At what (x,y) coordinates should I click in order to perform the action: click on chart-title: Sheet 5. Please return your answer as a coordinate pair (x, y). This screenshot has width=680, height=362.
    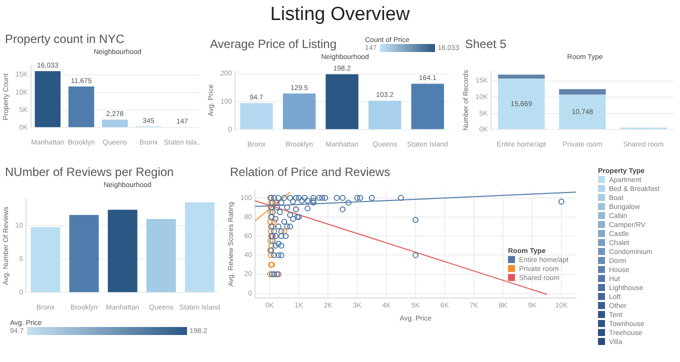
    Looking at the image, I should click on (485, 44).